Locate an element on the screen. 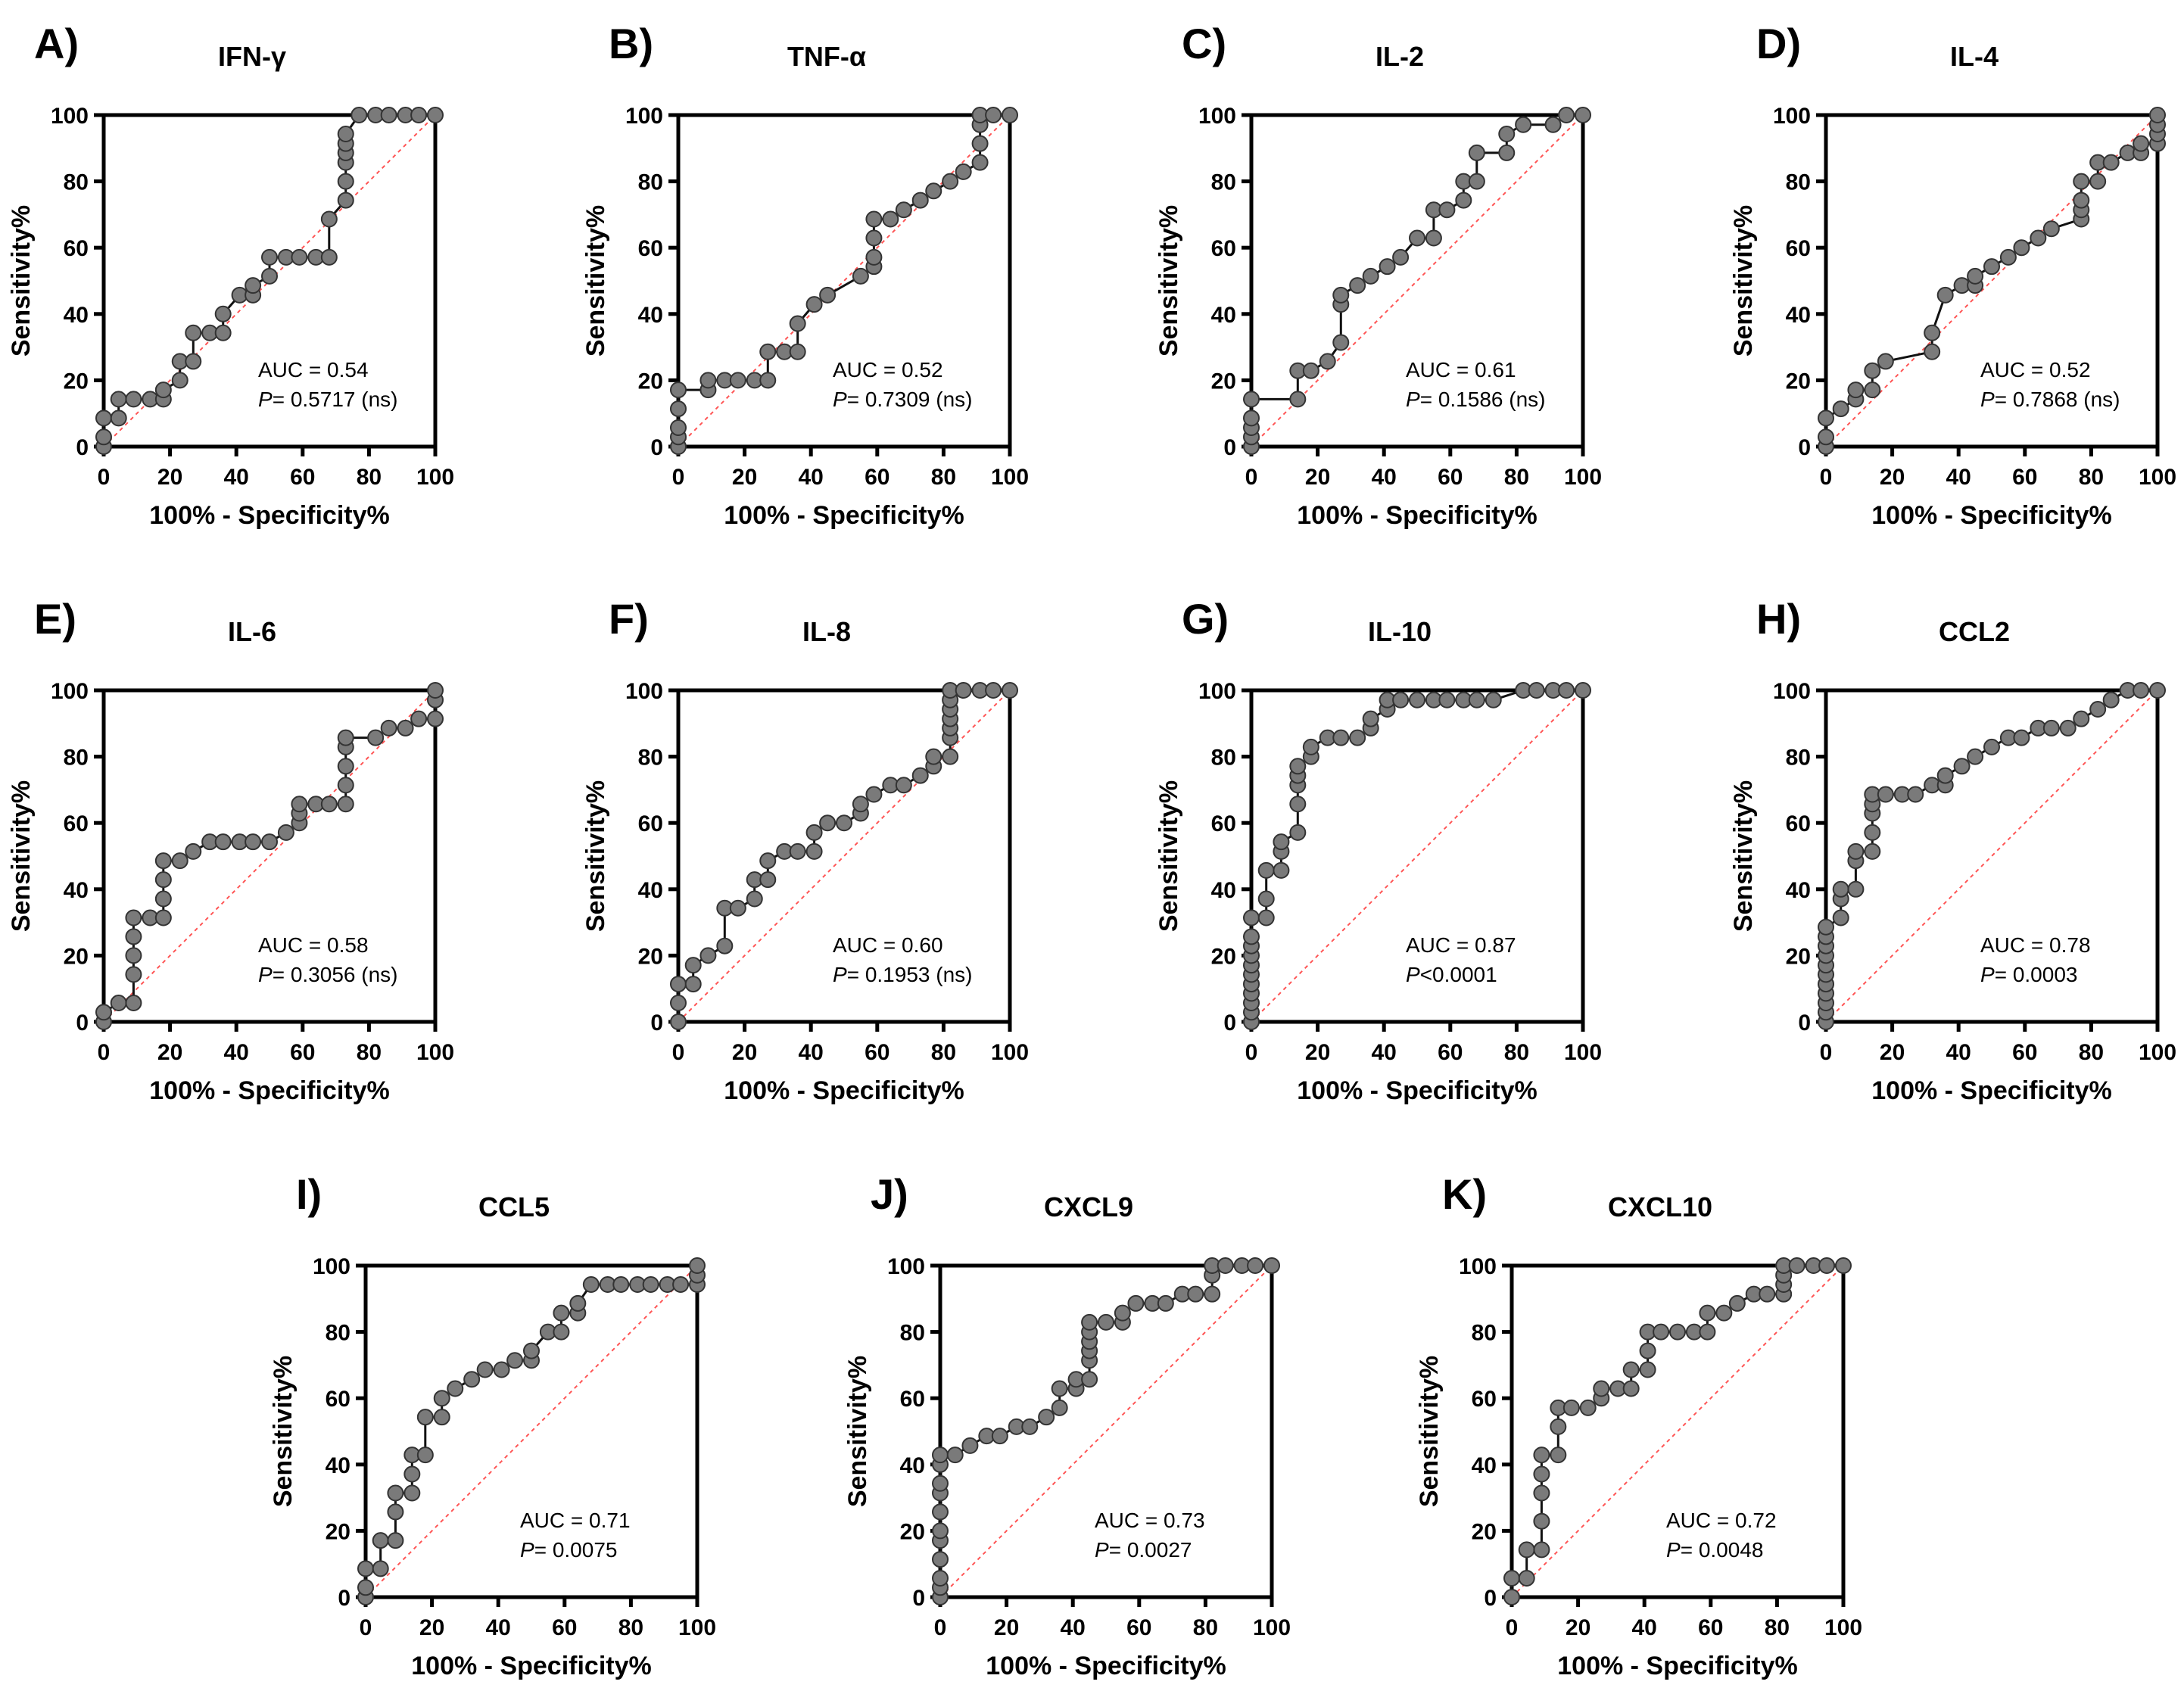 This screenshot has width=2184, height=1691. panel-title: IL-6 is located at coordinates (252, 631).